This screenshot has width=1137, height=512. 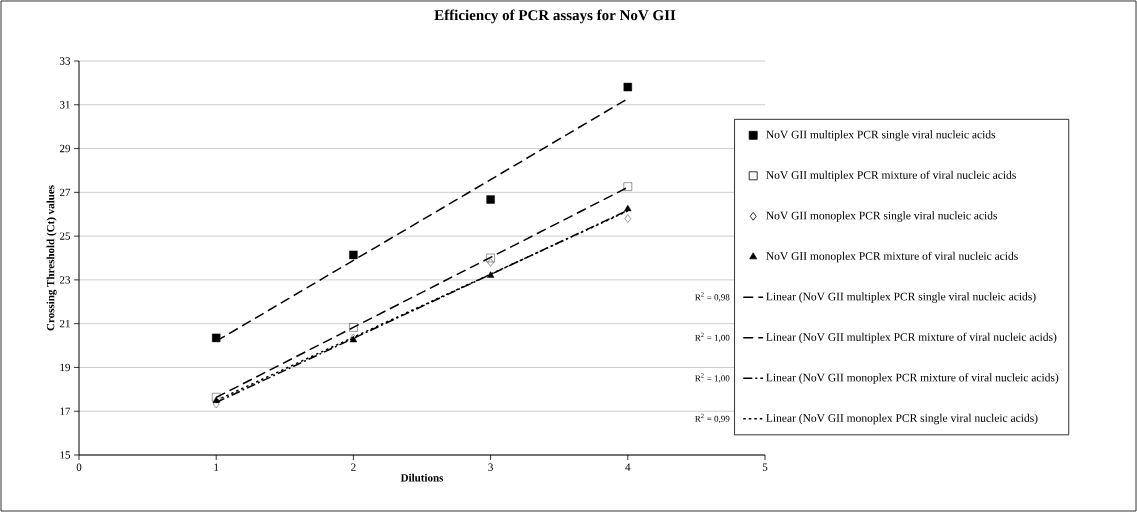 What do you see at coordinates (911, 338) in the screenshot?
I see `legend-label: Linear (NoV GII multiplex PCR mixture of viral nucleic acids)` at bounding box center [911, 338].